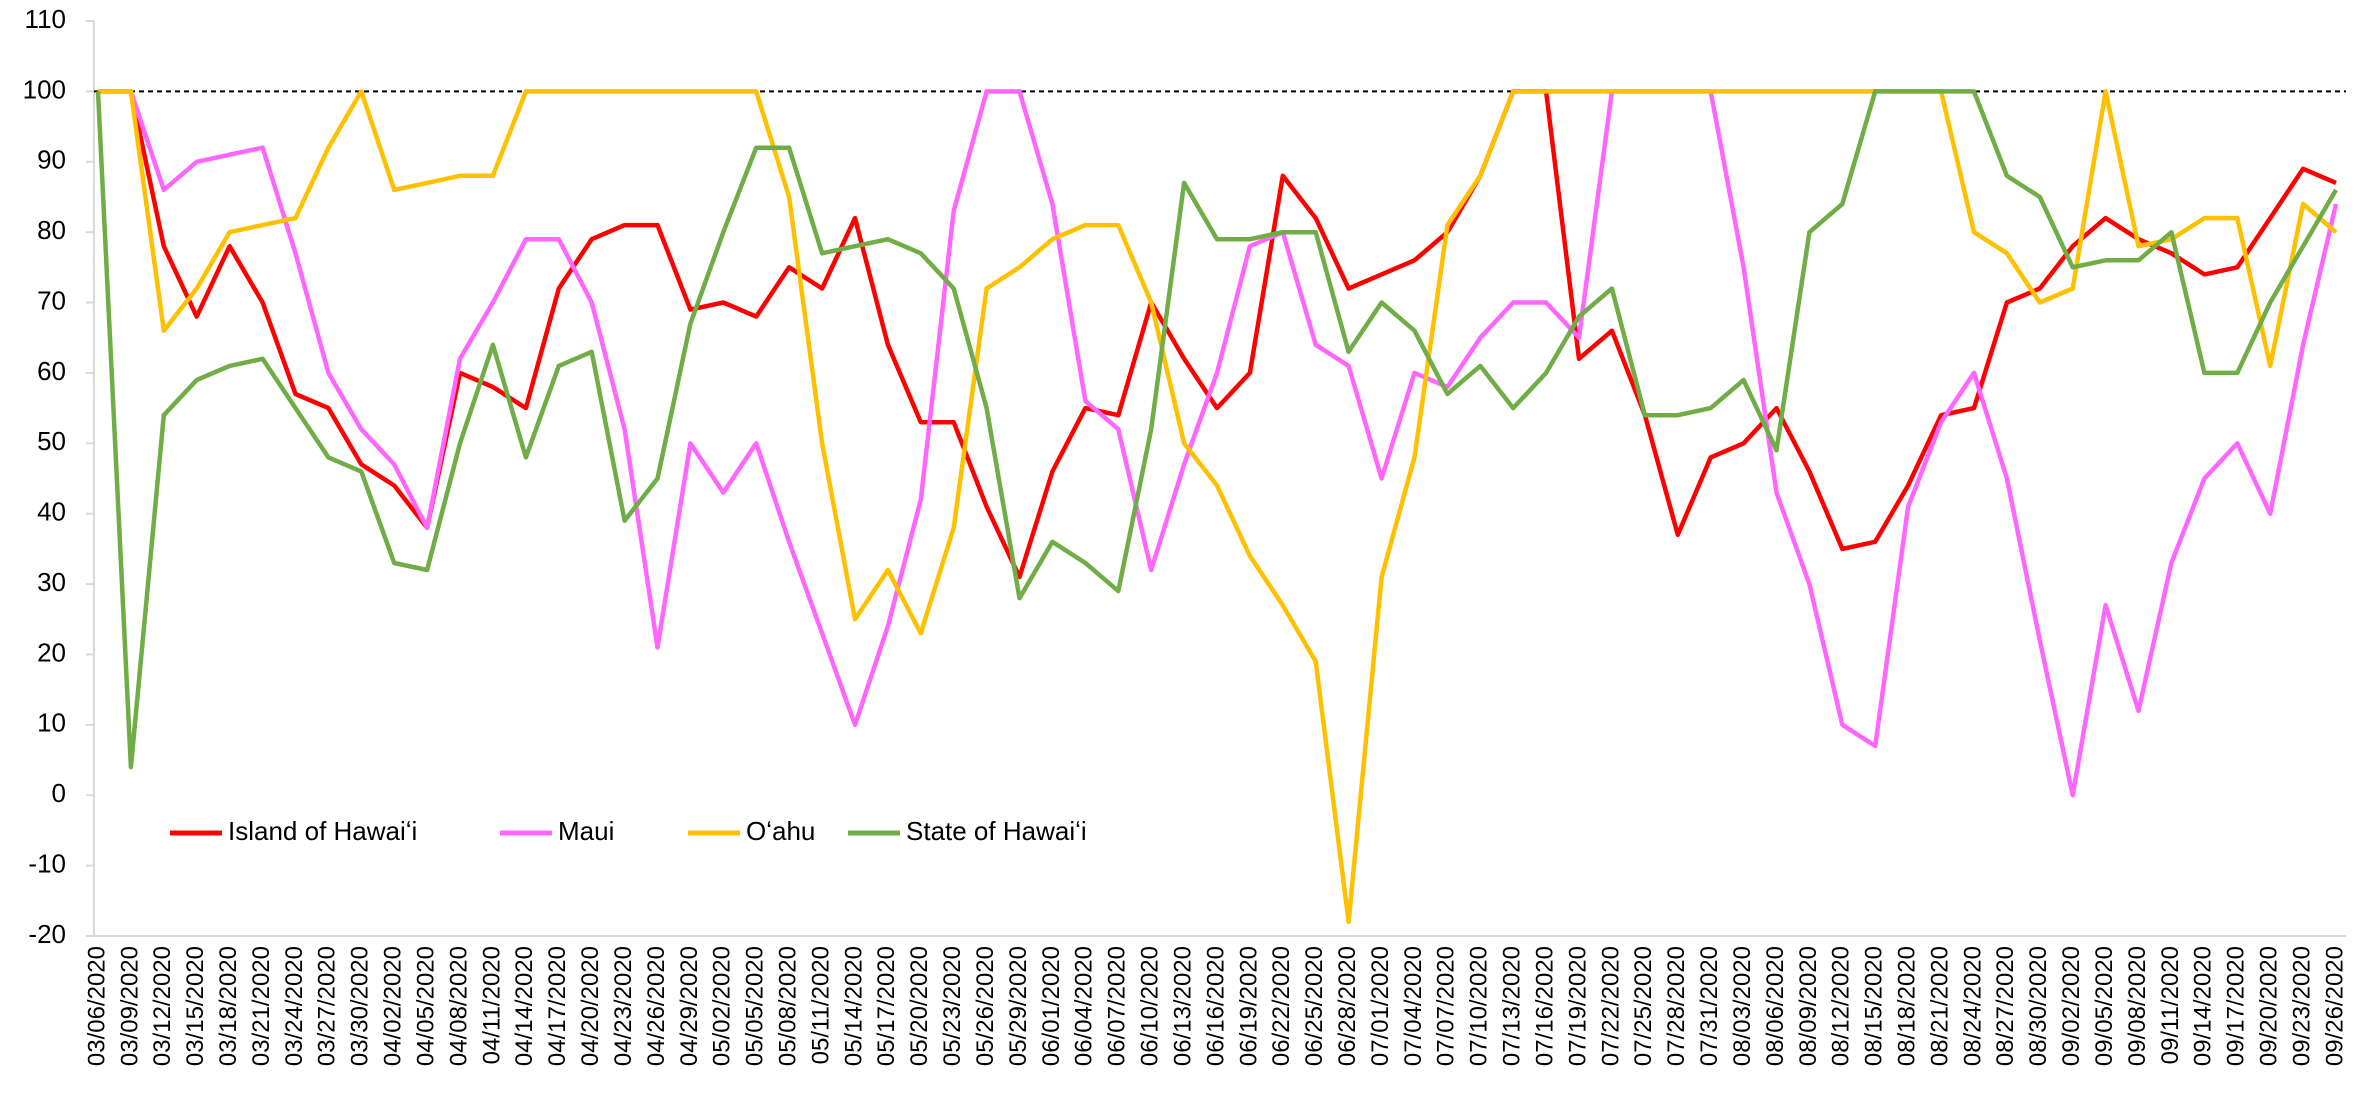  Describe the element at coordinates (51, 512) in the screenshot. I see `y-tick-label: 40` at that location.